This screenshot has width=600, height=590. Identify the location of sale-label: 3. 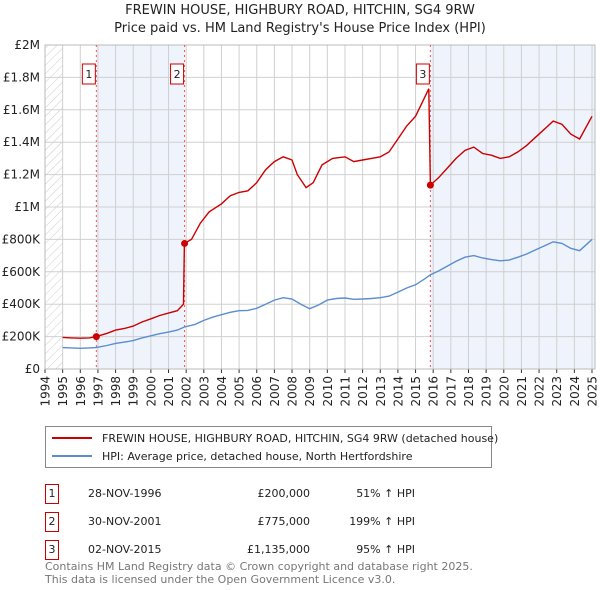
(422, 74).